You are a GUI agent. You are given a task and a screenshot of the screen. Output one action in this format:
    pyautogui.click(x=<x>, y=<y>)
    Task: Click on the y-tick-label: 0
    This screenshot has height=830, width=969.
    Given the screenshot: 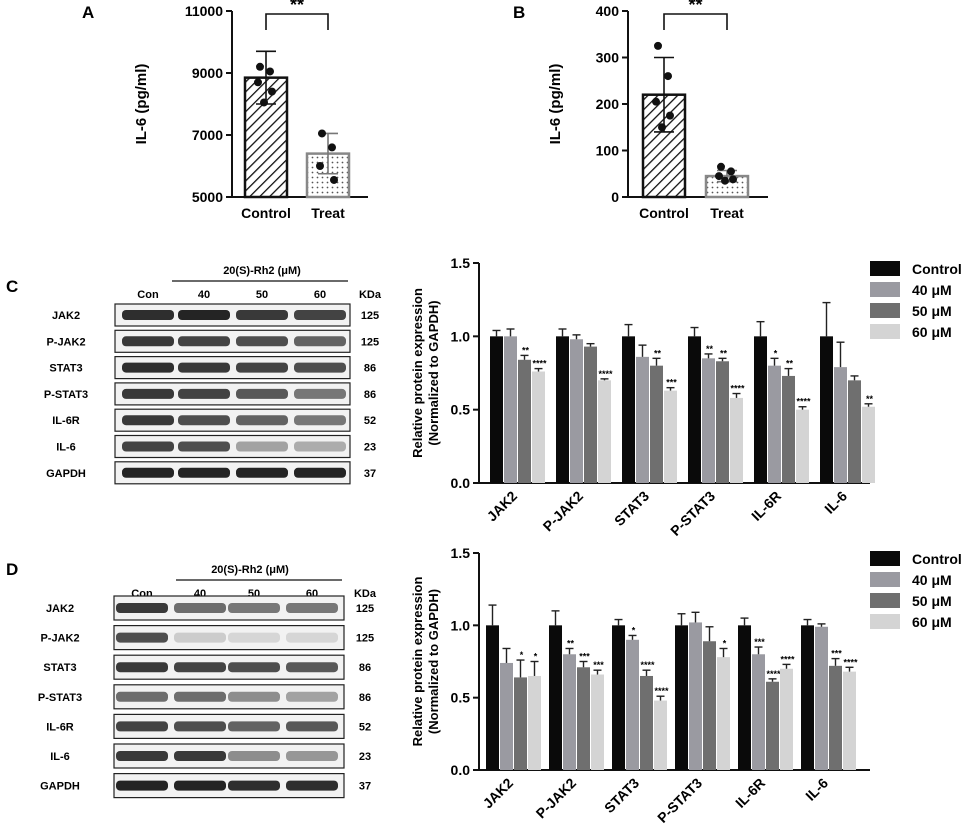 What is the action you would take?
    pyautogui.click(x=615, y=197)
    